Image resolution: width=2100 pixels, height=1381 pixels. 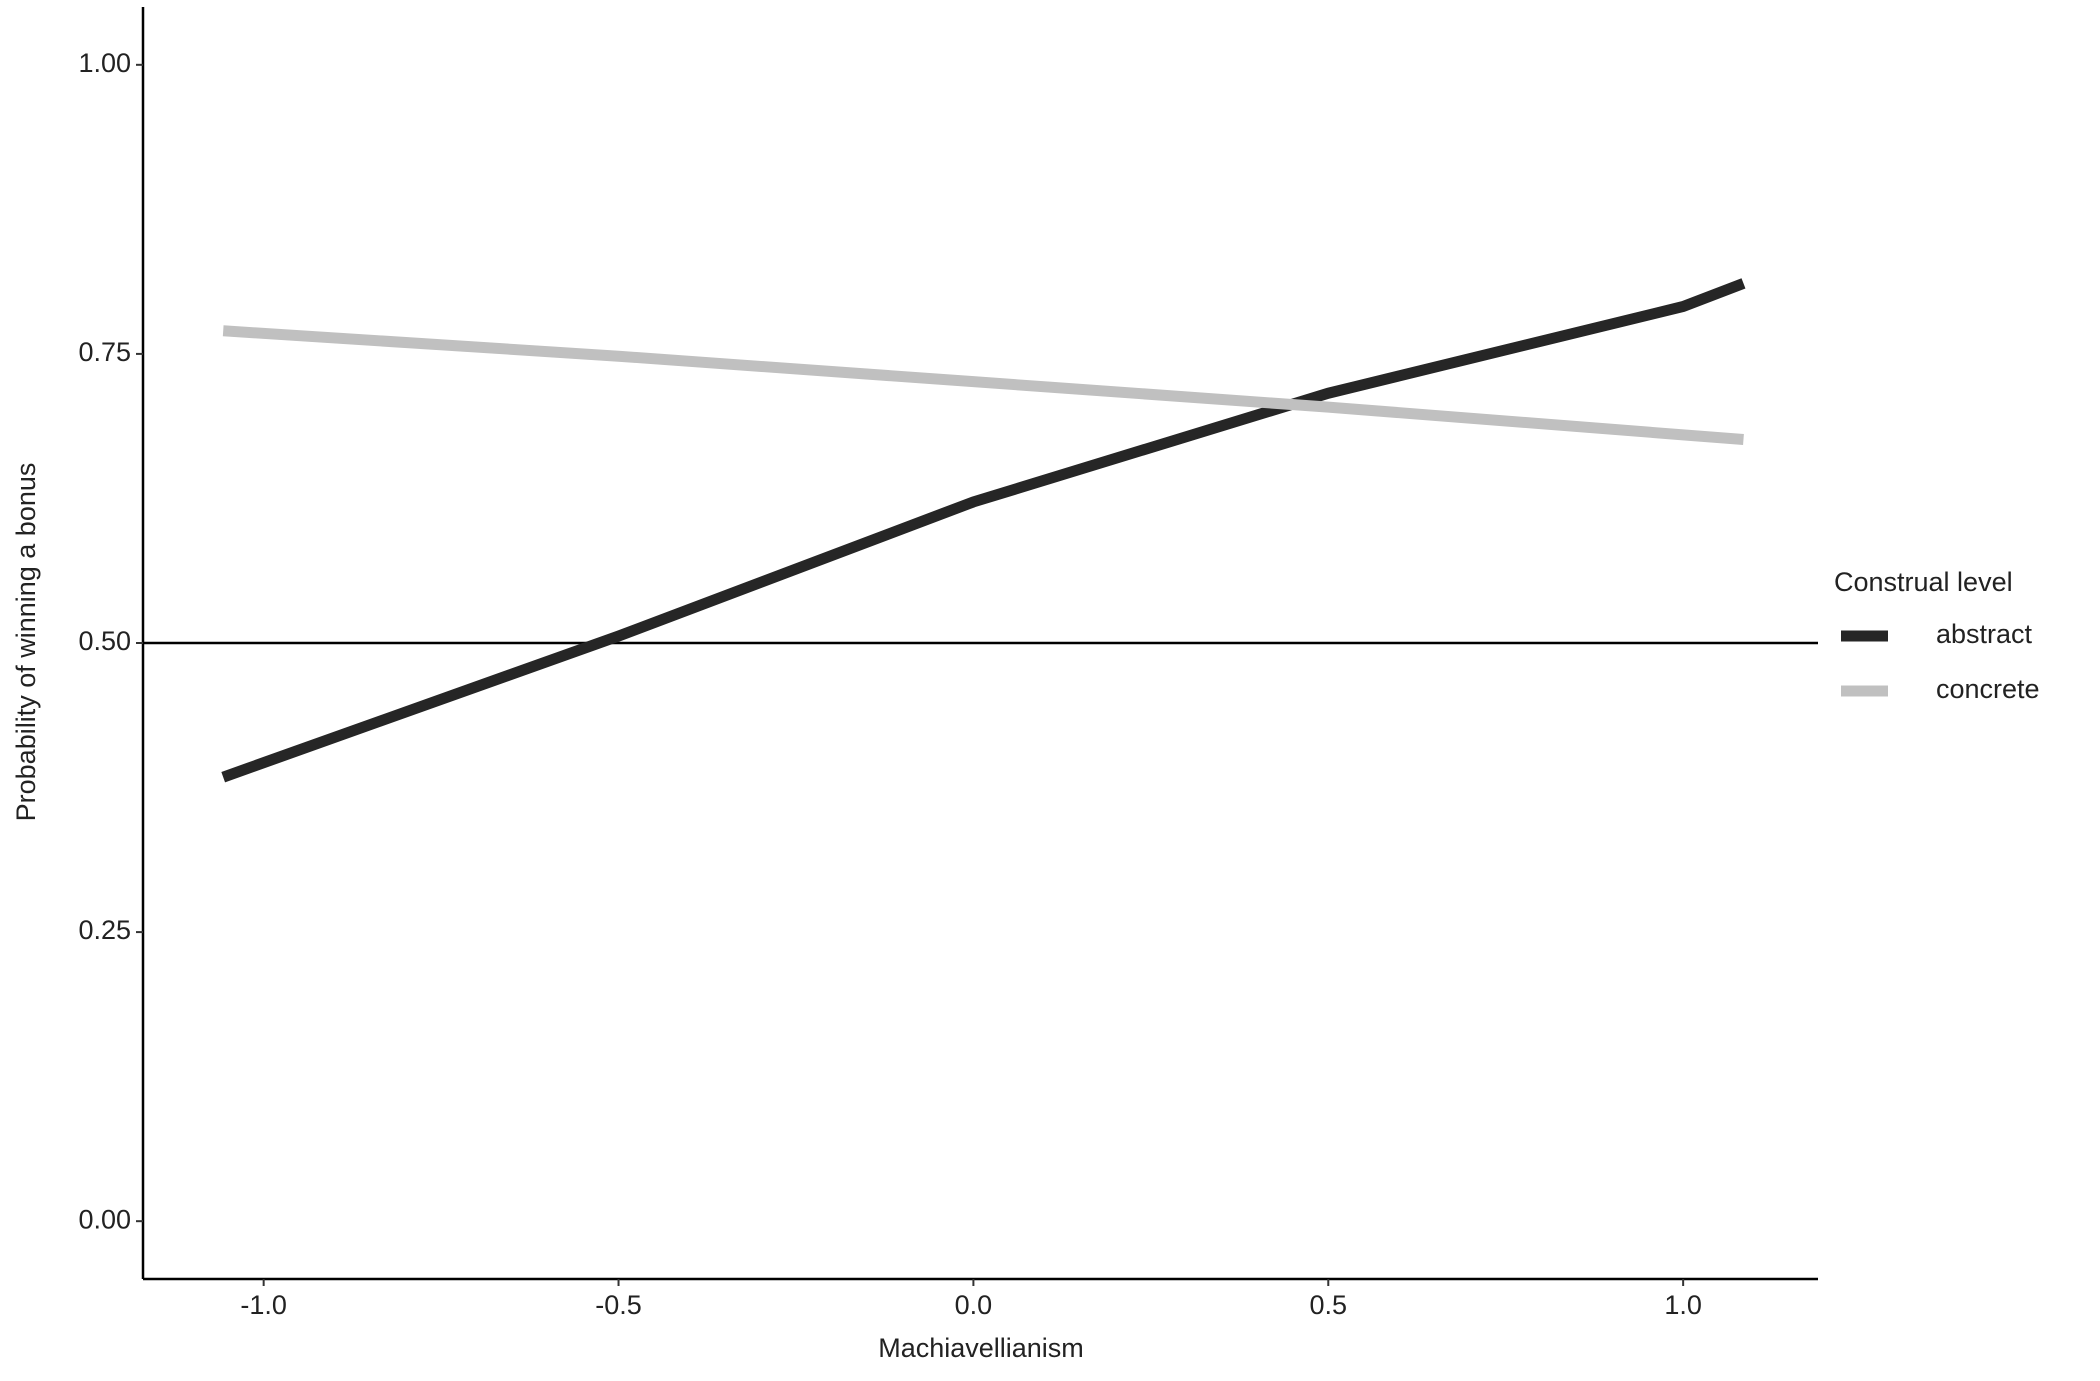 What do you see at coordinates (104, 641) in the screenshot?
I see `y-tick-label: 0.50` at bounding box center [104, 641].